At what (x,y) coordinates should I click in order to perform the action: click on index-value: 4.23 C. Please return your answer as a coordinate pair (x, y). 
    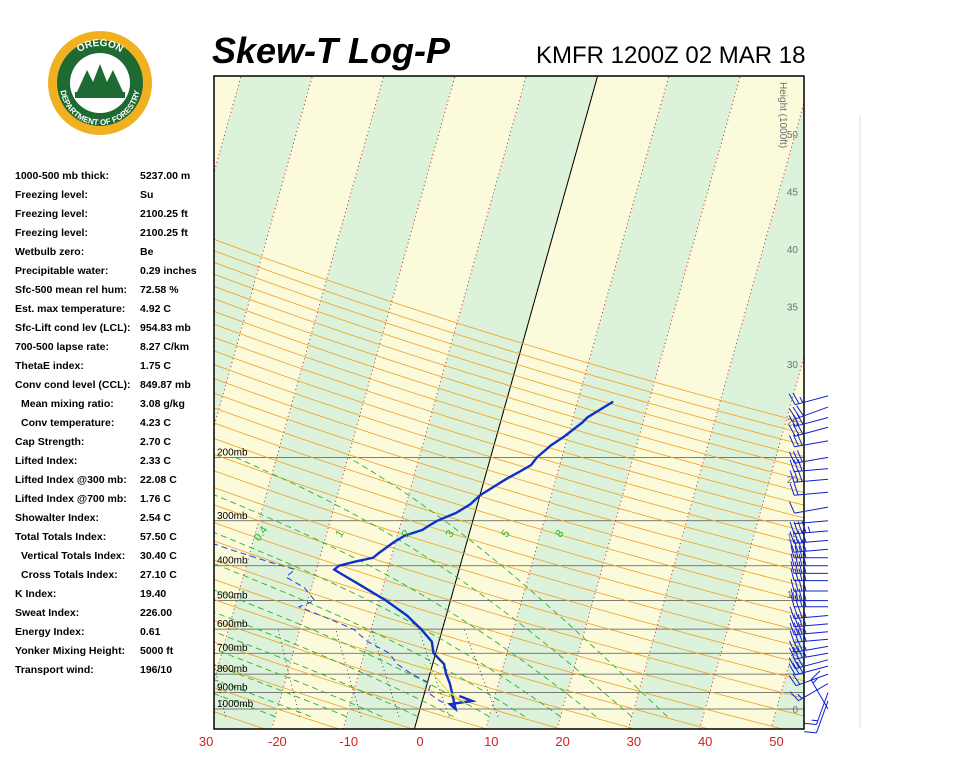
    Looking at the image, I should click on (155, 423).